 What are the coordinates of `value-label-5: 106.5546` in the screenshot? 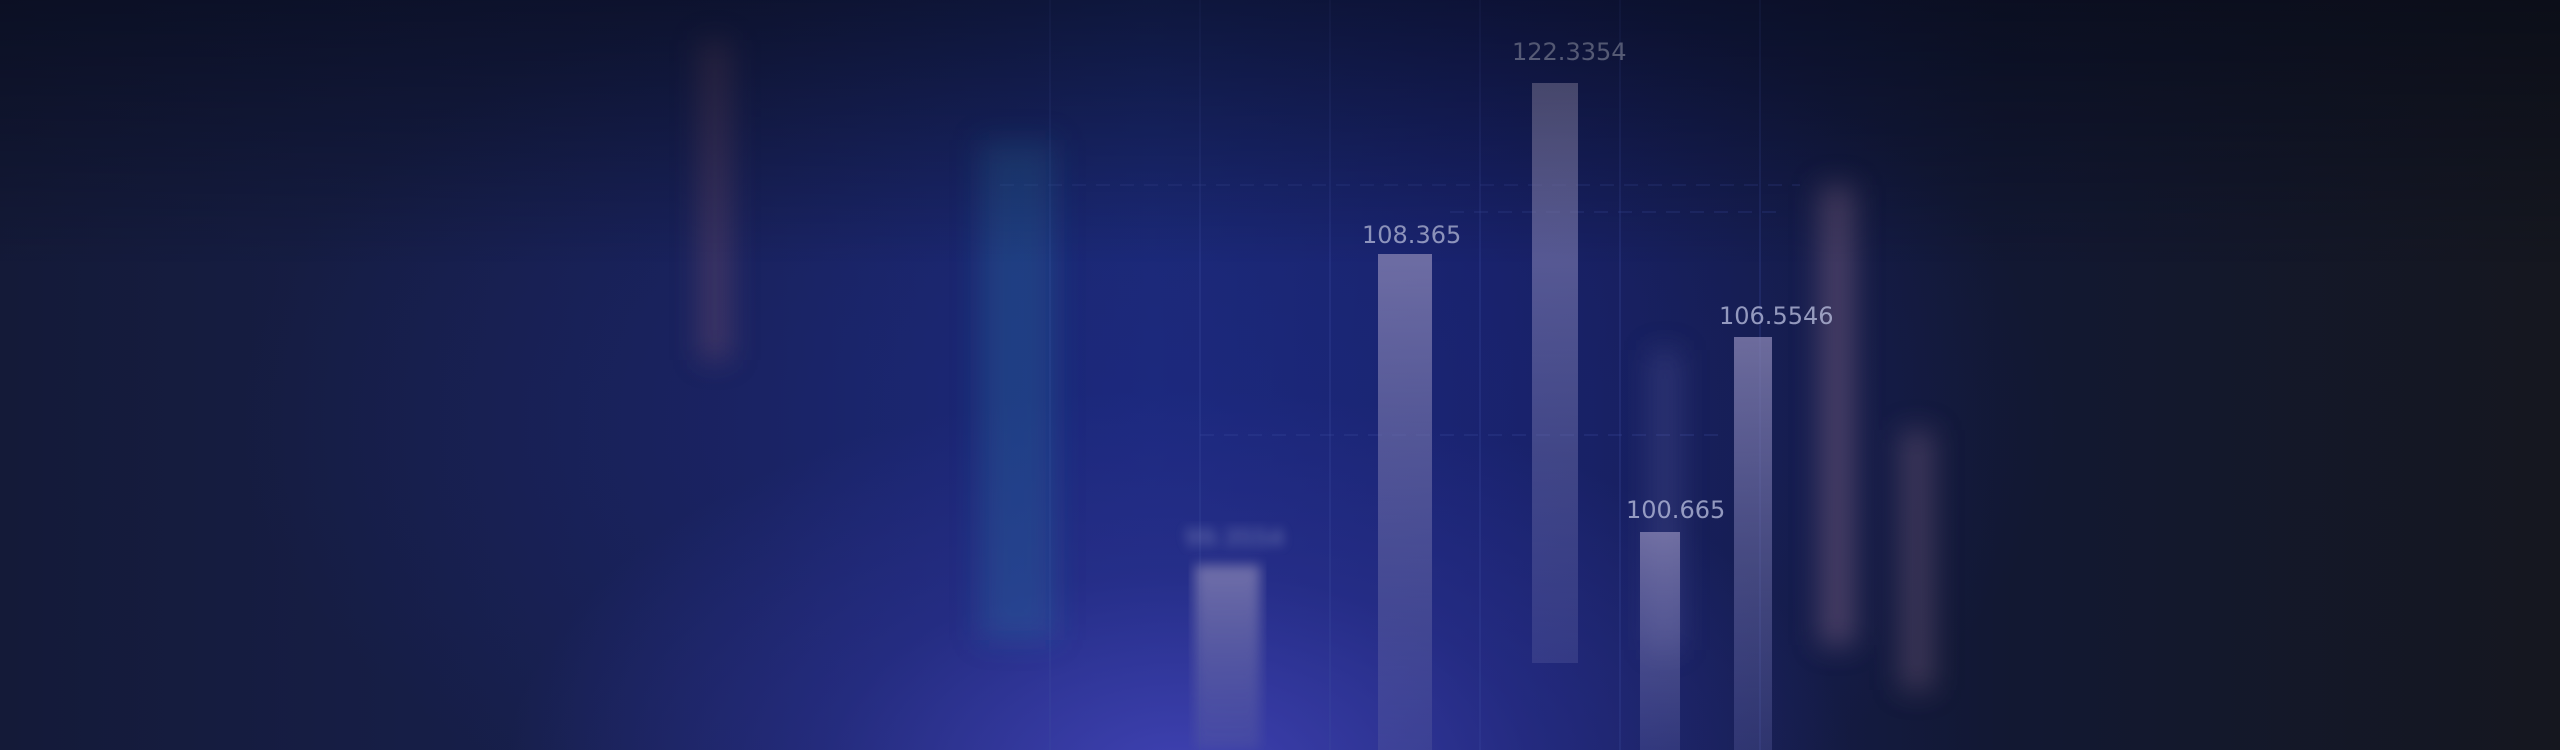 It's located at (1776, 316).